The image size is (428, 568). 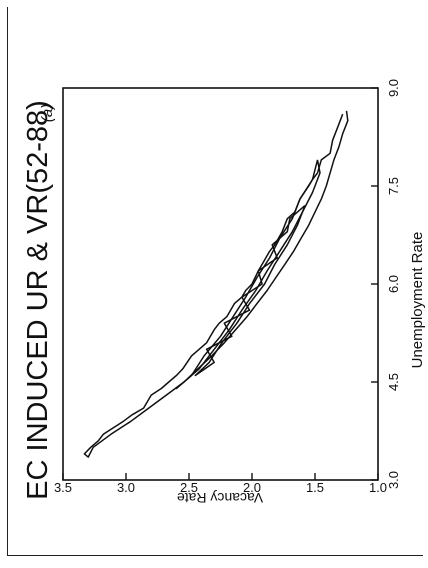 I want to click on panel-label: (a), so click(x=47, y=113).